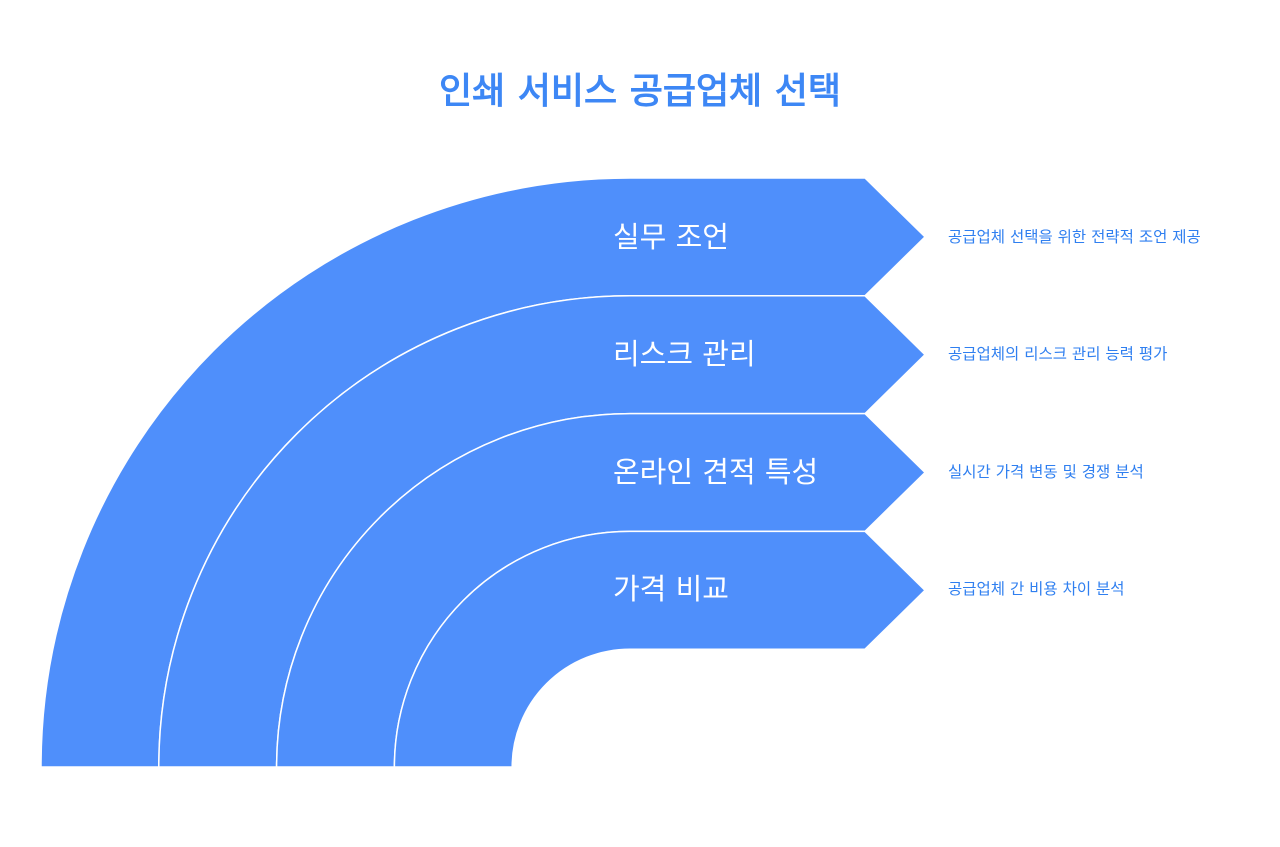 This screenshot has width=1280, height=847. Describe the element at coordinates (684, 354) in the screenshot. I see `layer-label: 리스크 관리` at that location.